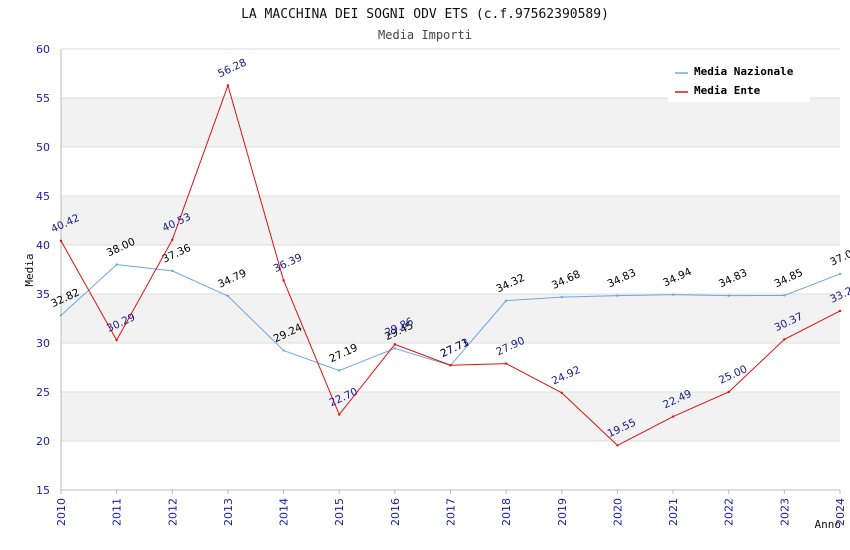 The image size is (850, 550). I want to click on x-axis-label: Anno, so click(828, 524).